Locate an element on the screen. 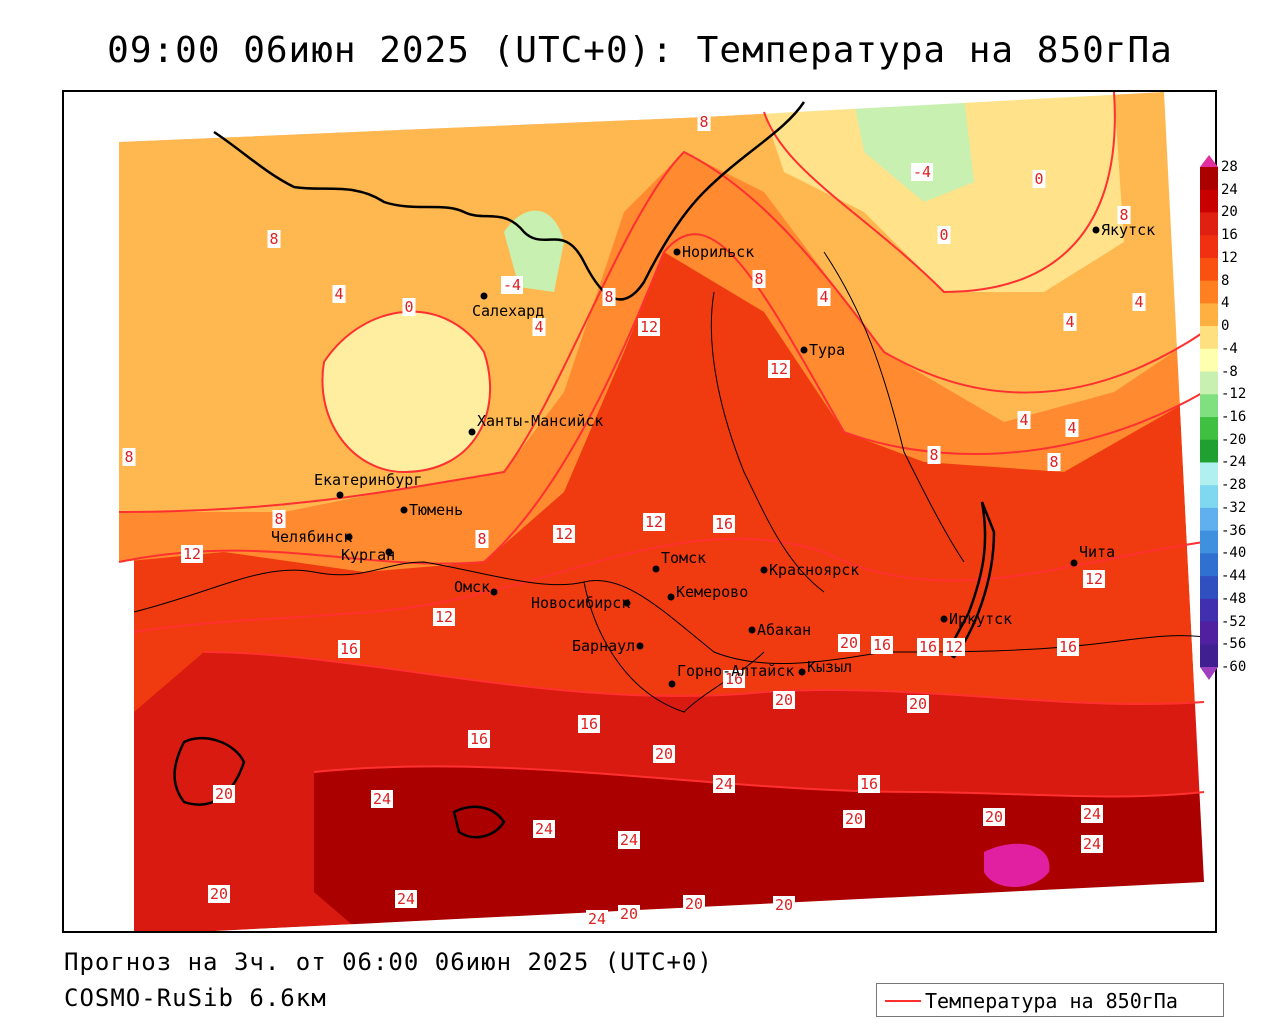 The image size is (1280, 1024). city-label: Тюмень is located at coordinates (436, 510).